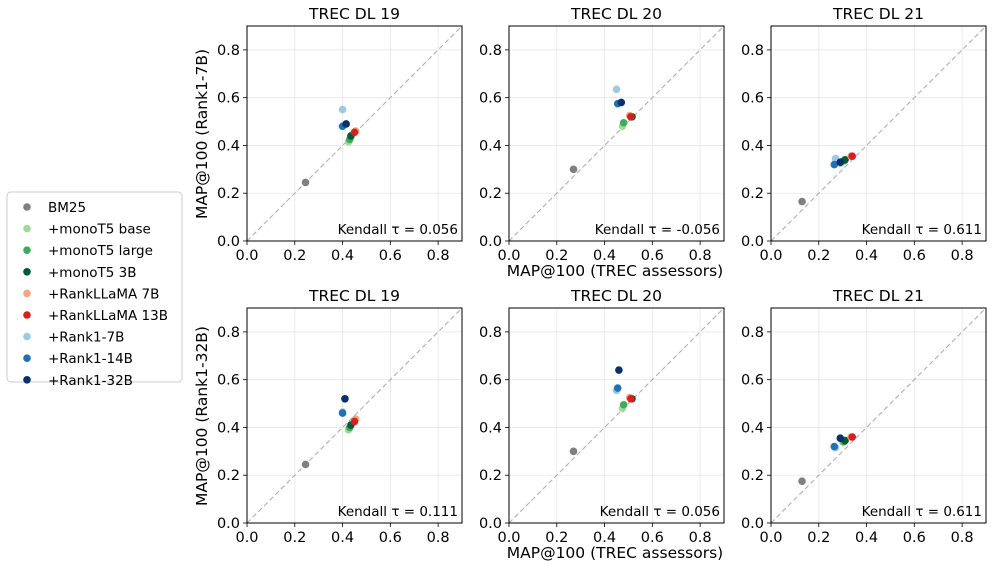 The image size is (996, 570). What do you see at coordinates (616, 296) in the screenshot?
I see `panel-title: TREC DL 20` at bounding box center [616, 296].